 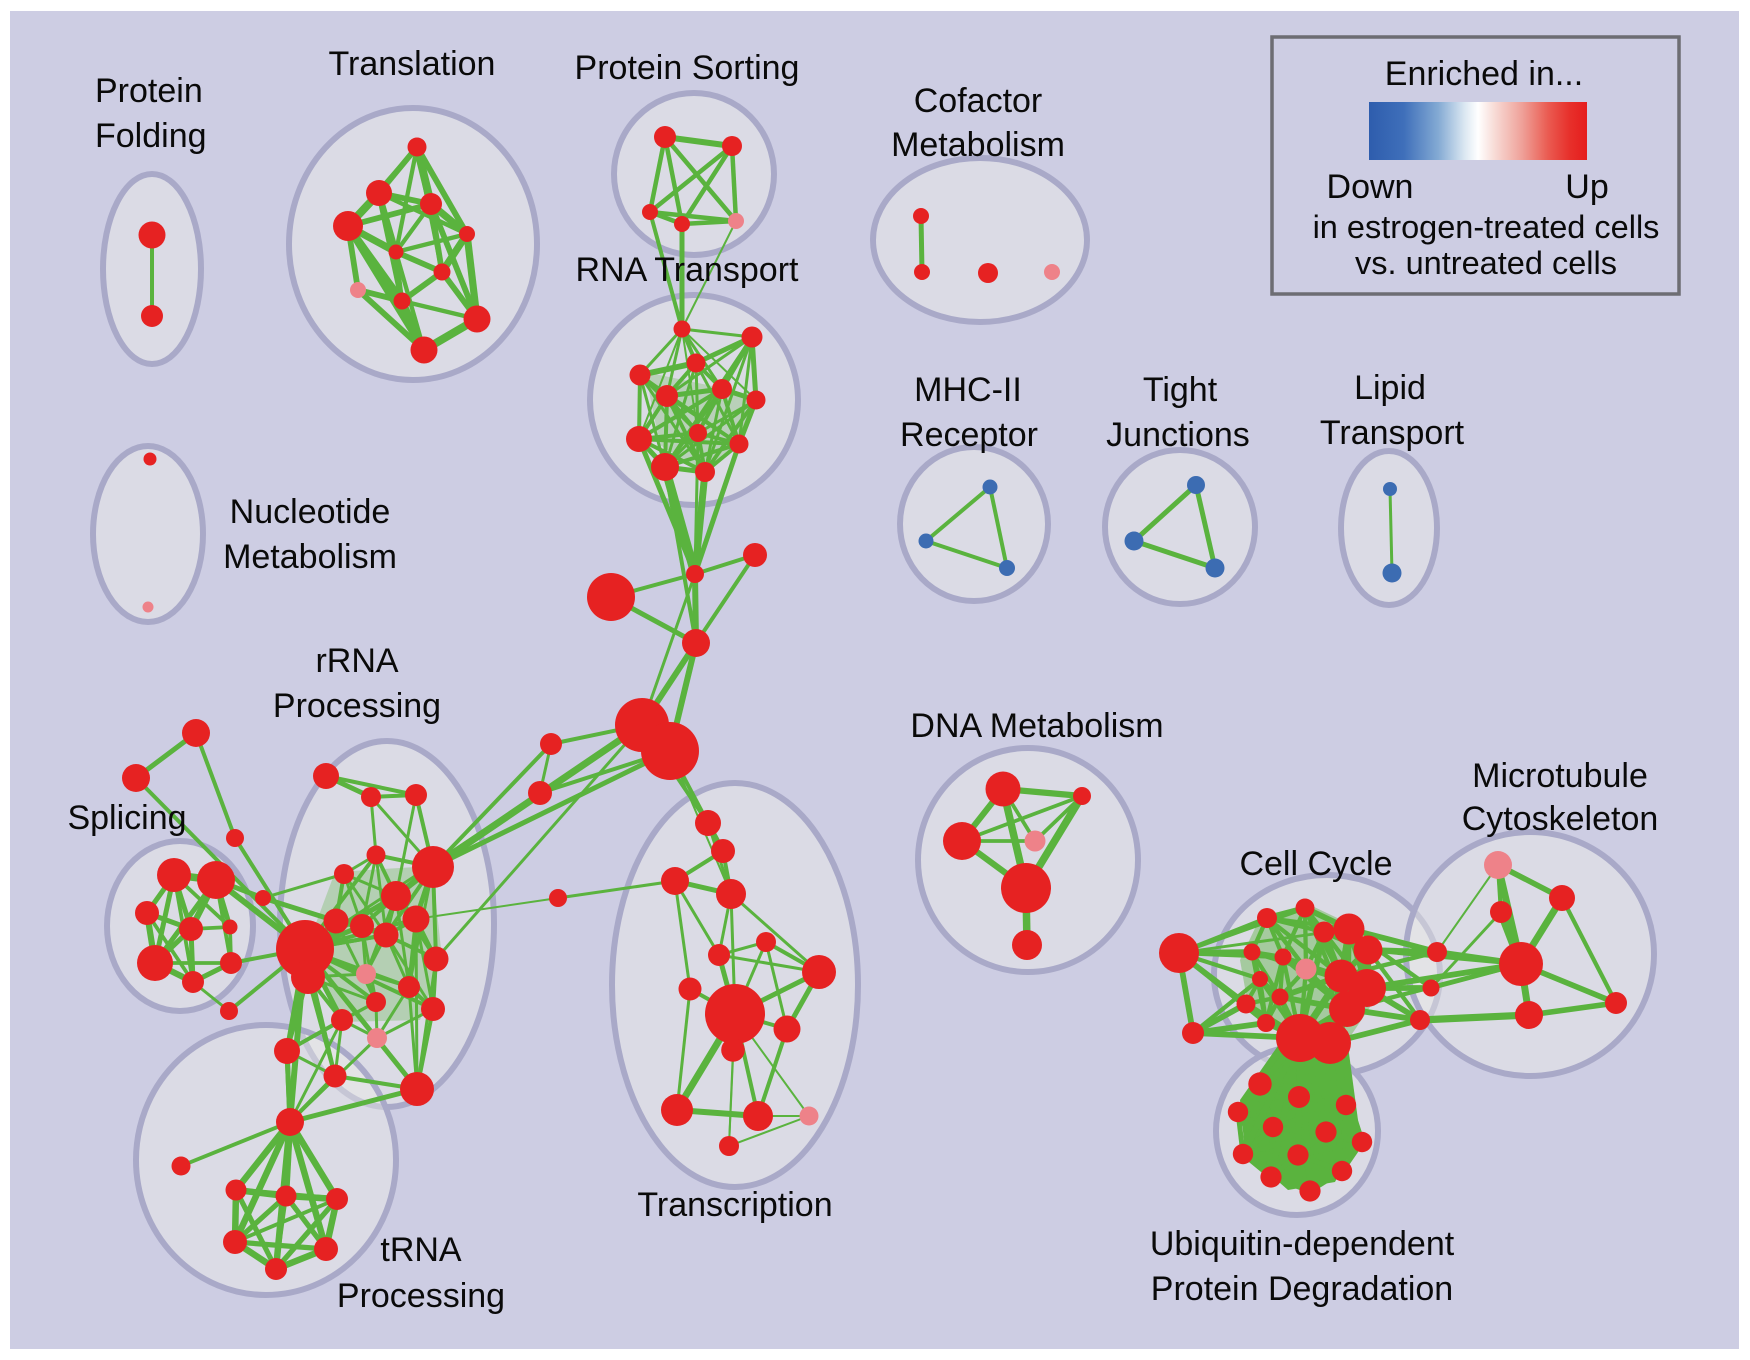 I want to click on svg-text: Transport, so click(x=1392, y=433).